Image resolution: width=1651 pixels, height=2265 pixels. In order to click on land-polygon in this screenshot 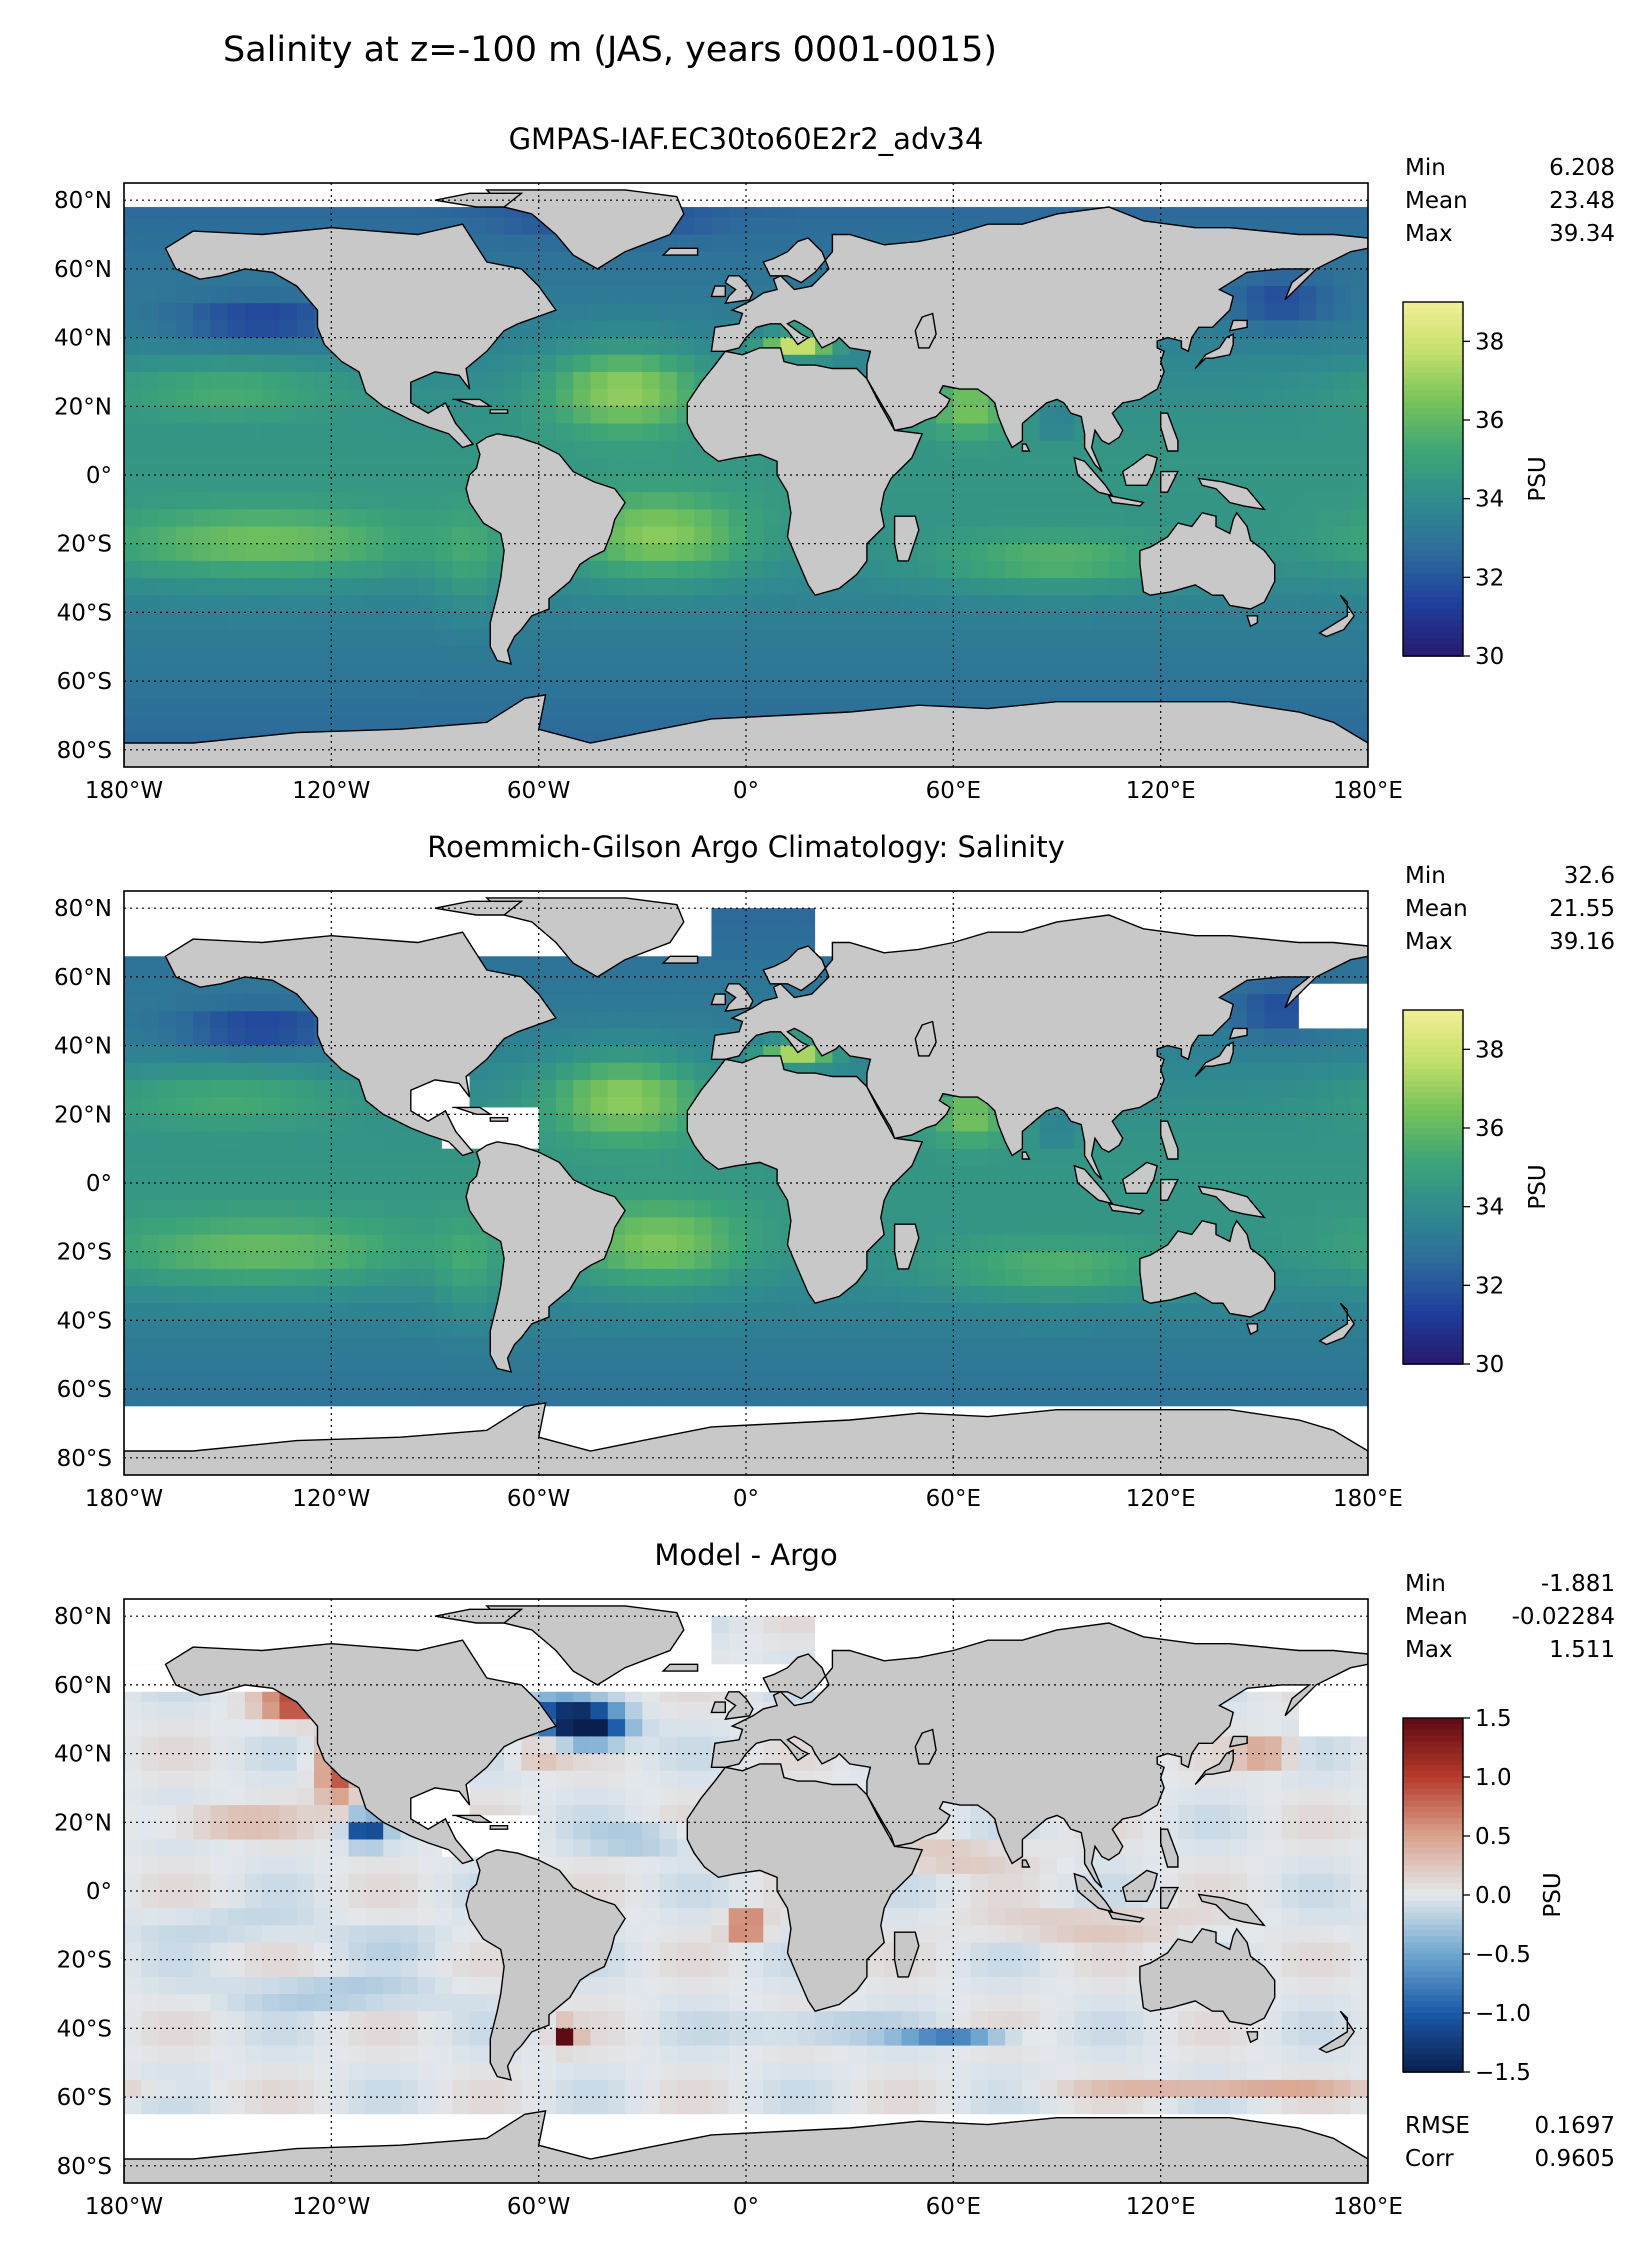, I will do `click(1126, 500)`.